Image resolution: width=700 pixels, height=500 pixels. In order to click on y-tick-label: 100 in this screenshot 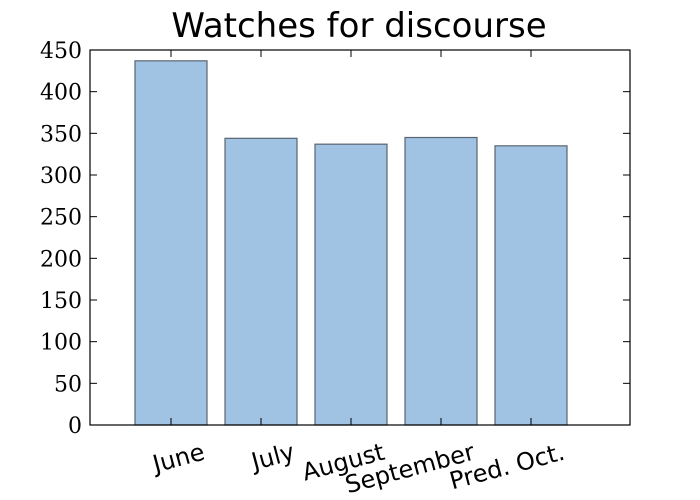, I will do `click(61, 343)`.